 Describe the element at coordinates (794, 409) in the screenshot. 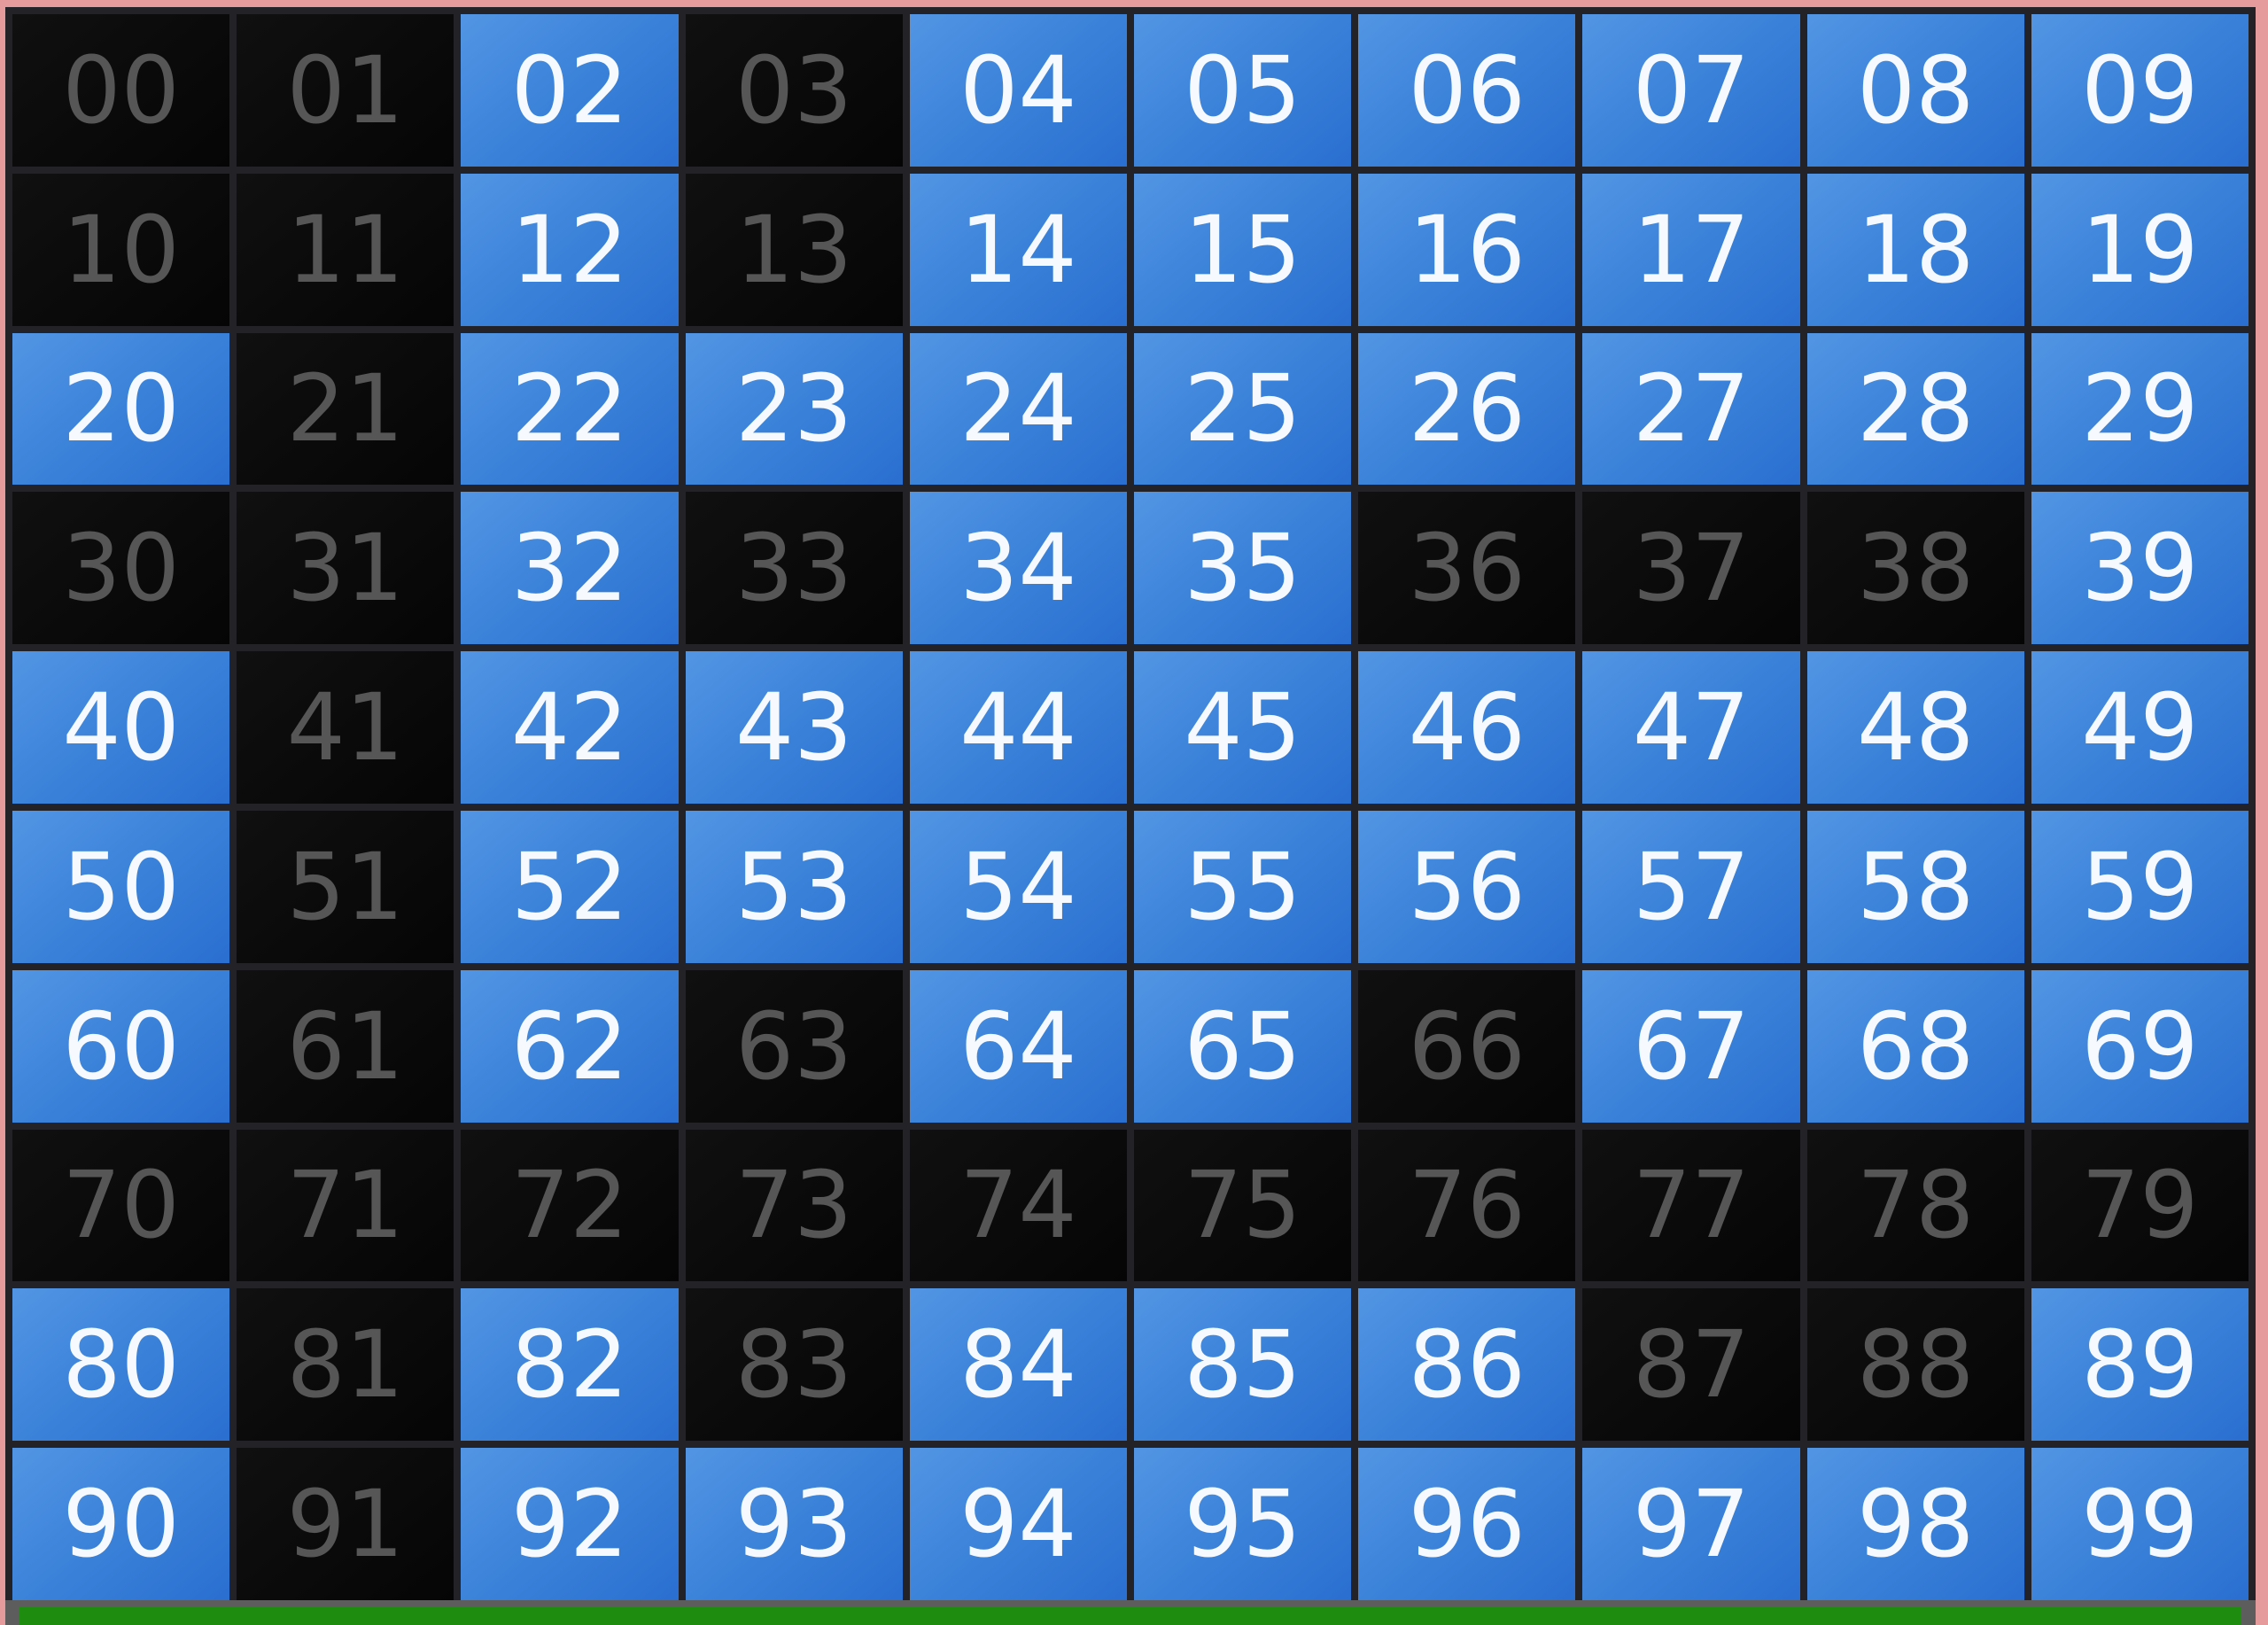

I see `cell-23: 23` at that location.